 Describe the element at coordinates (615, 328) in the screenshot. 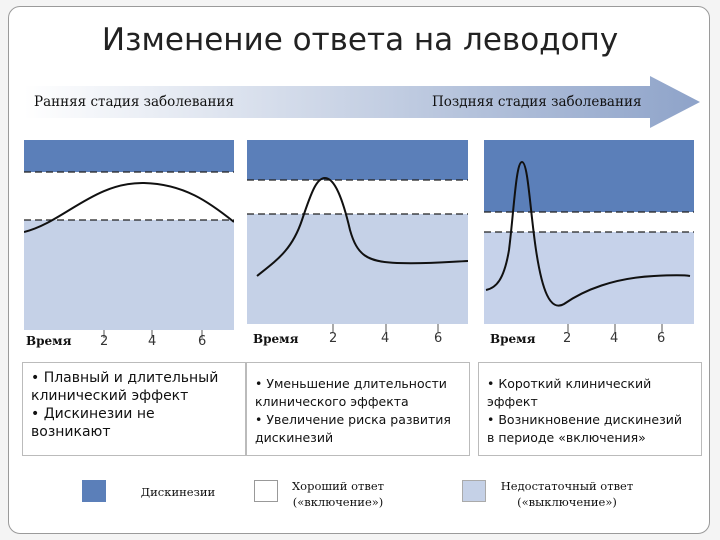

I see `x-axis-late` at that location.